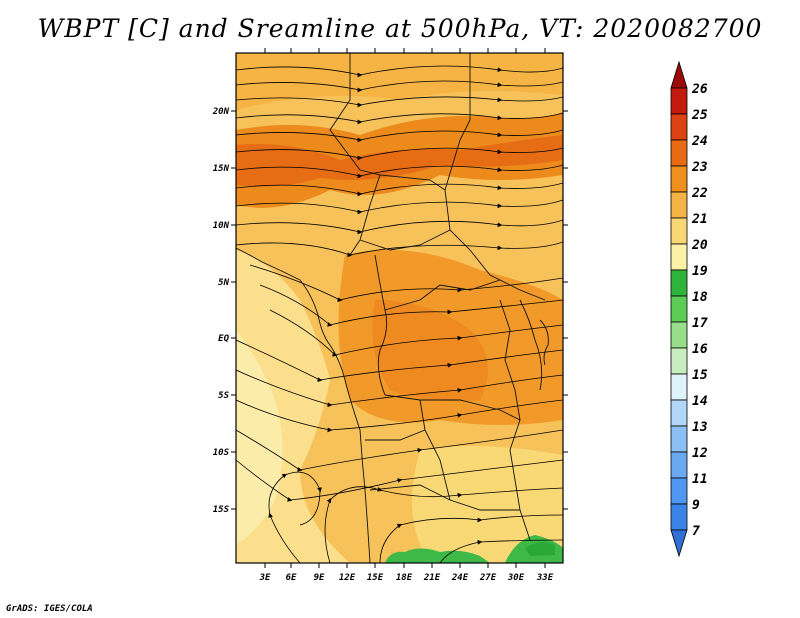  Describe the element at coordinates (700, 427) in the screenshot. I see `colorbar-label: 13` at that location.